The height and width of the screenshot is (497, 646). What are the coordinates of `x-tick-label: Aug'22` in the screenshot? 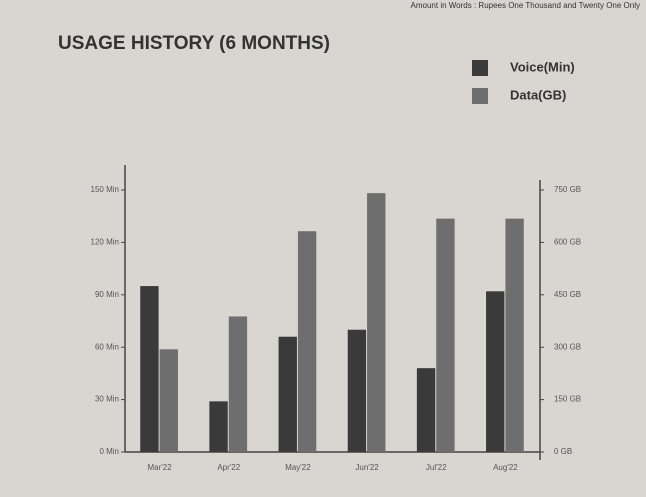 It's located at (505, 467).